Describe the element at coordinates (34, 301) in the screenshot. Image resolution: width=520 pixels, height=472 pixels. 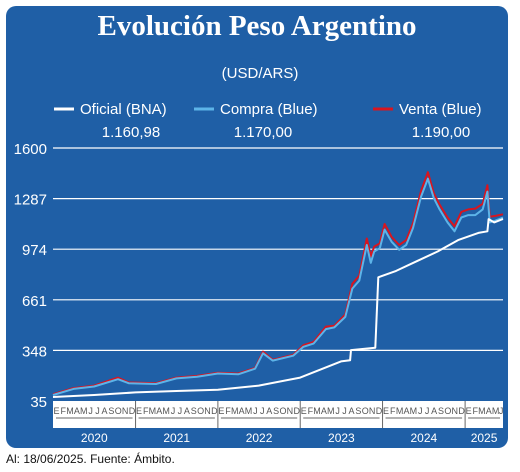
I see `y-tick-label: 661` at that location.